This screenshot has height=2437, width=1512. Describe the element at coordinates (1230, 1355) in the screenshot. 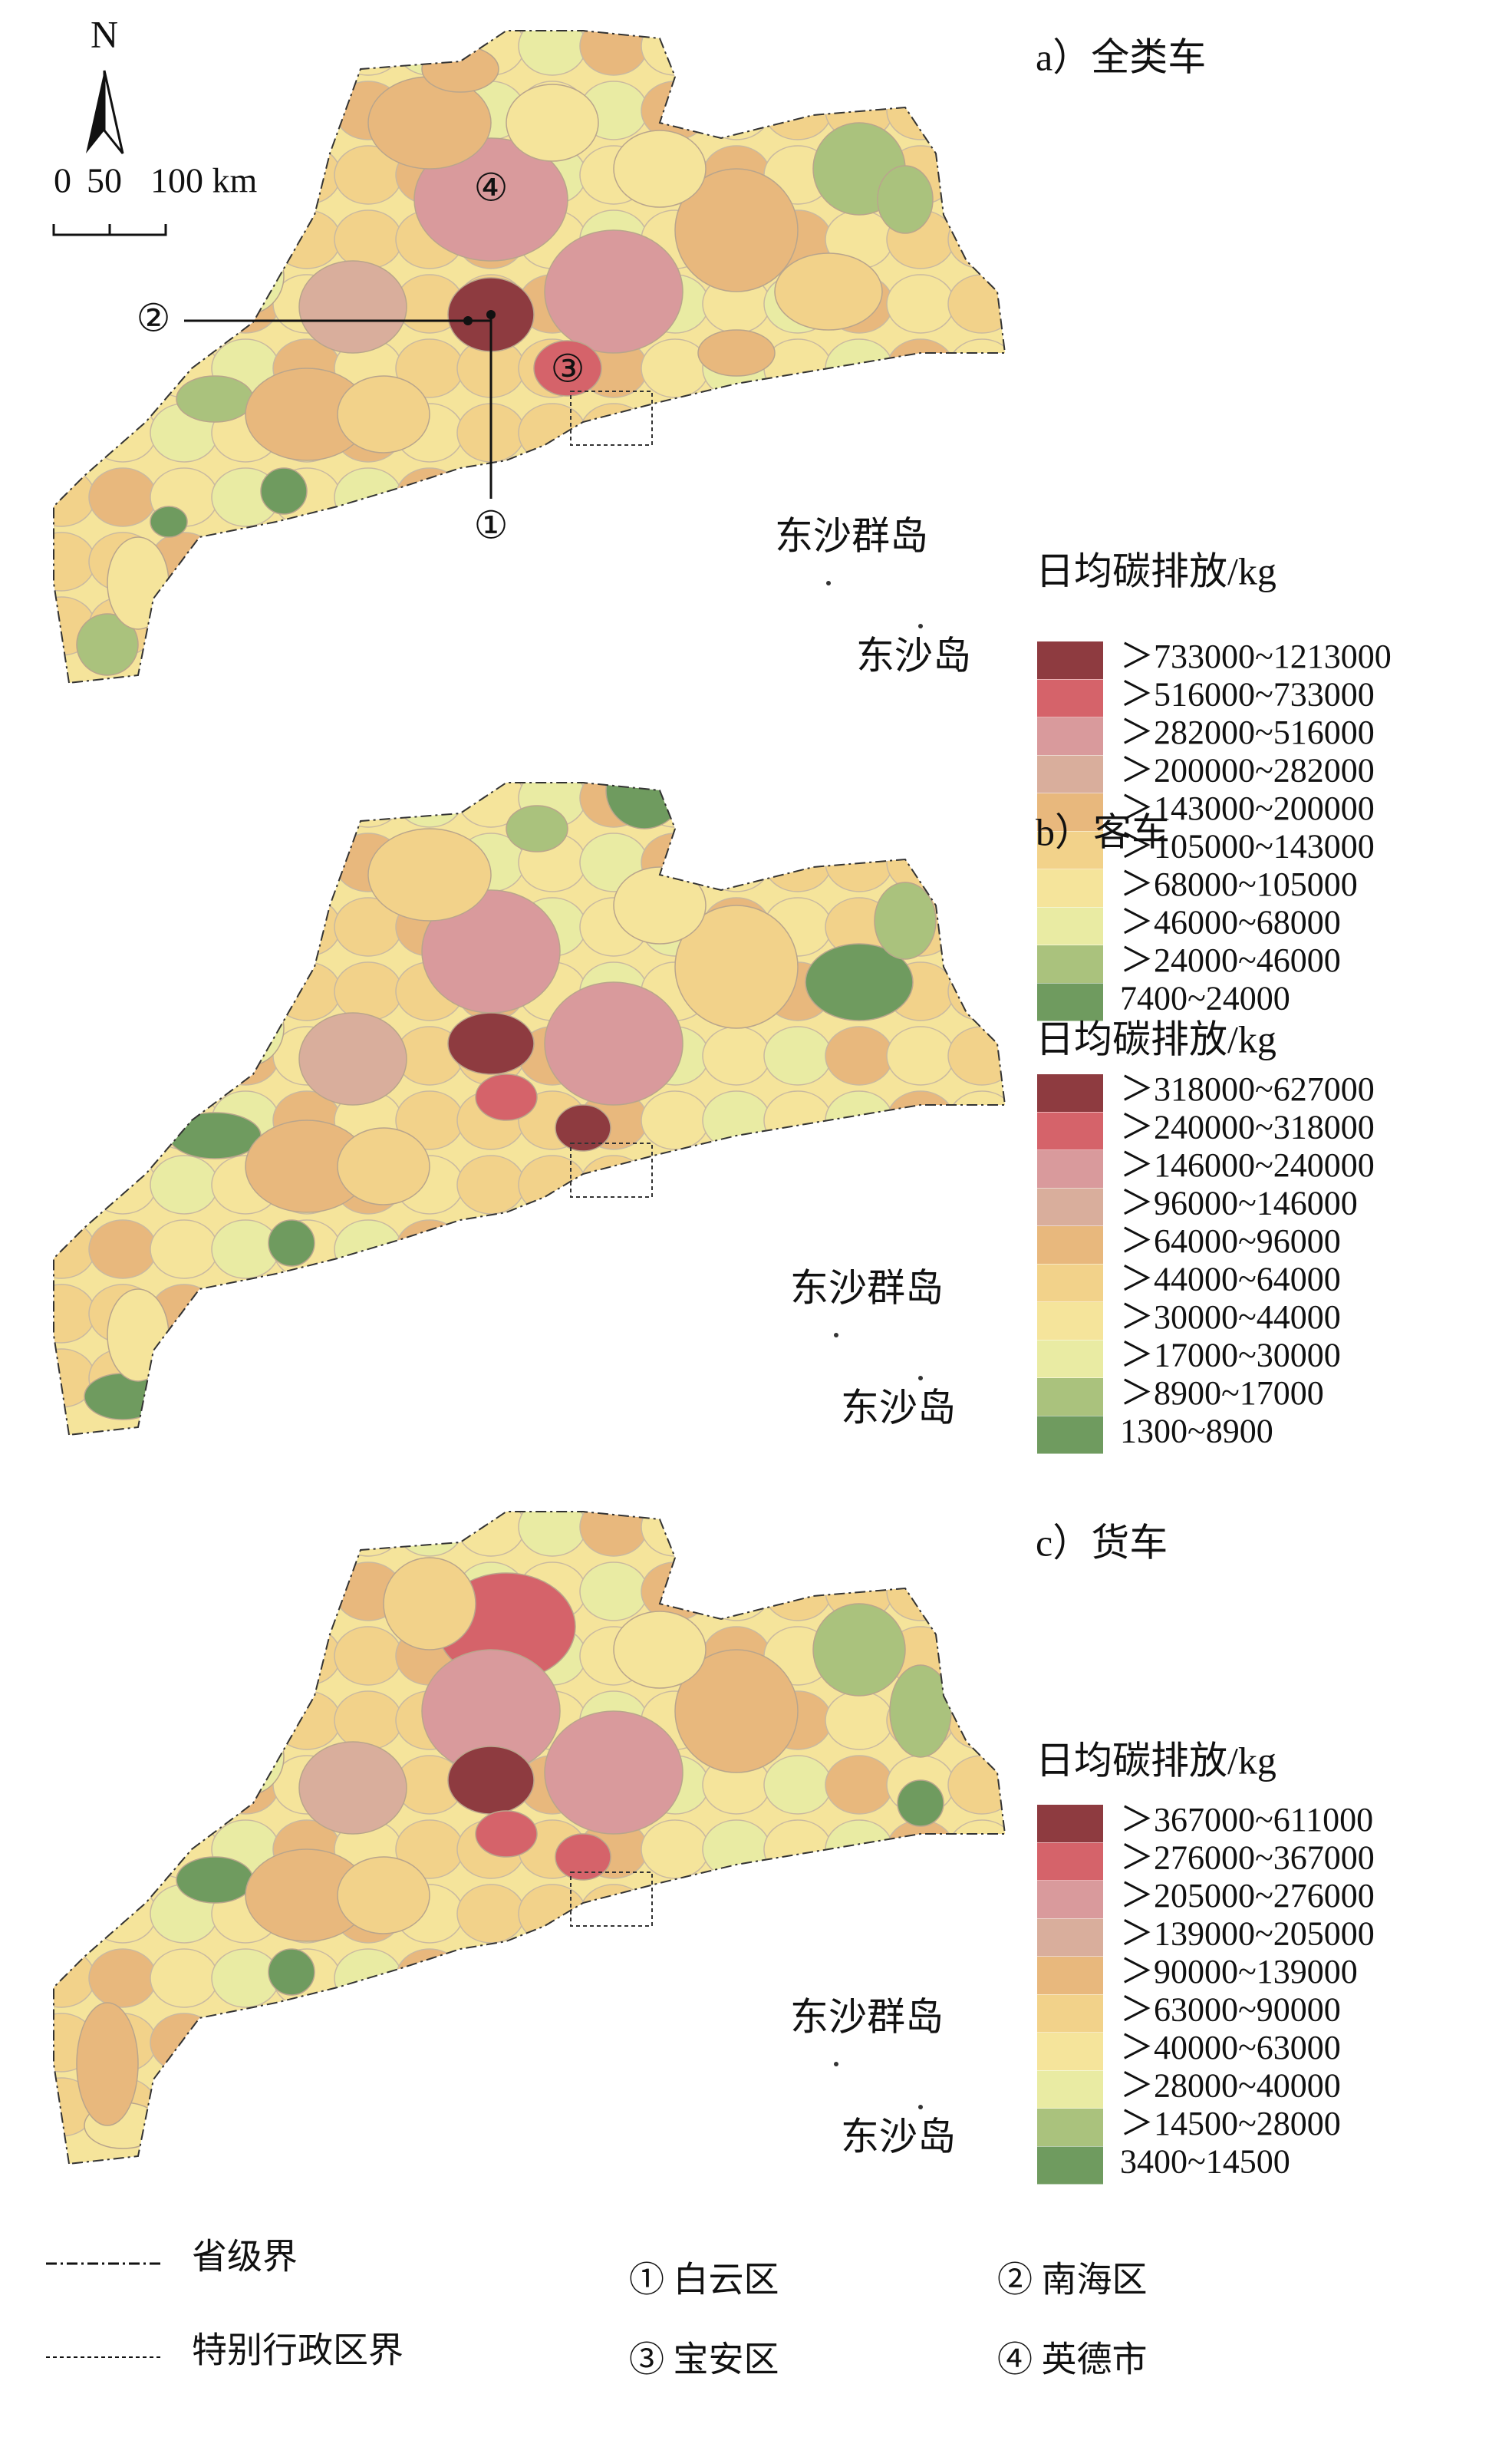

I see `legend-label: ＞17000~30000` at that location.